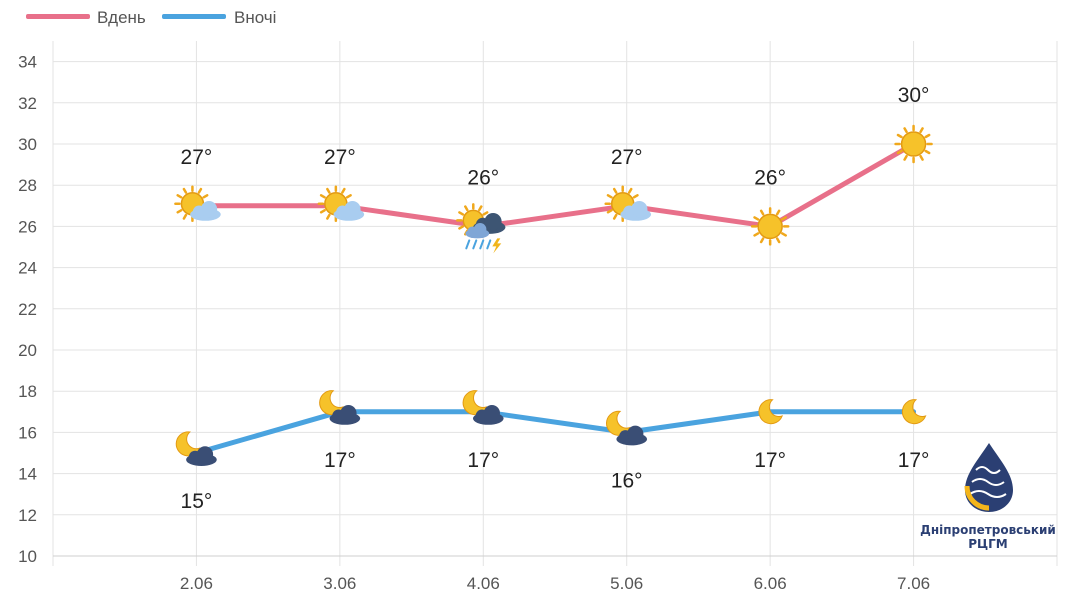 The width and height of the screenshot is (1080, 597). Describe the element at coordinates (27, 515) in the screenshot. I see `y-tick-label: 12` at that location.